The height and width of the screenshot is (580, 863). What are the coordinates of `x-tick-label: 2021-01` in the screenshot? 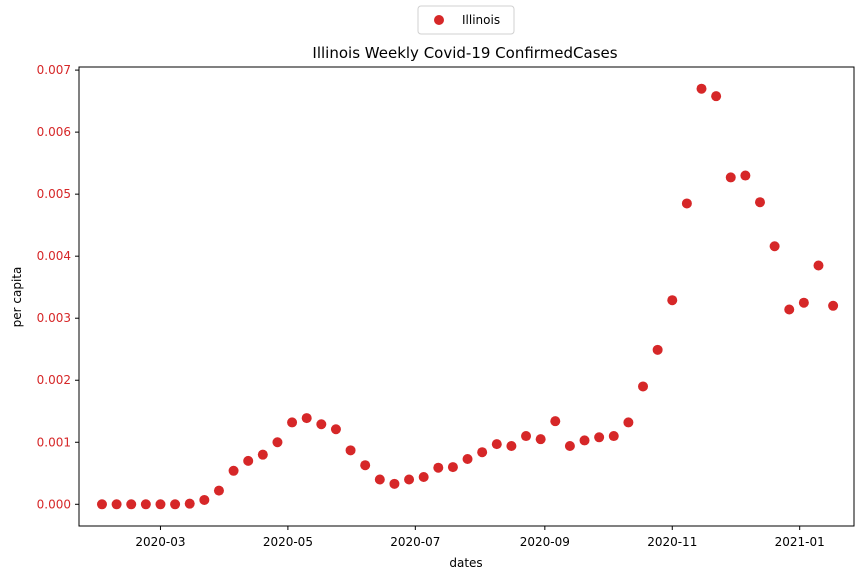 It's located at (800, 542).